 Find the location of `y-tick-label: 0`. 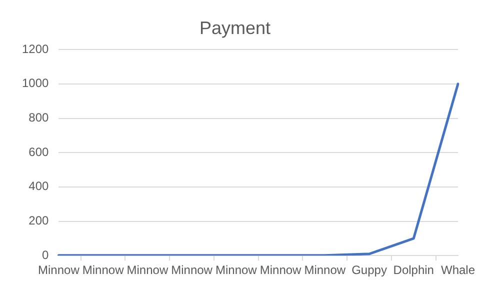

y-tick-label: 0 is located at coordinates (46, 255).